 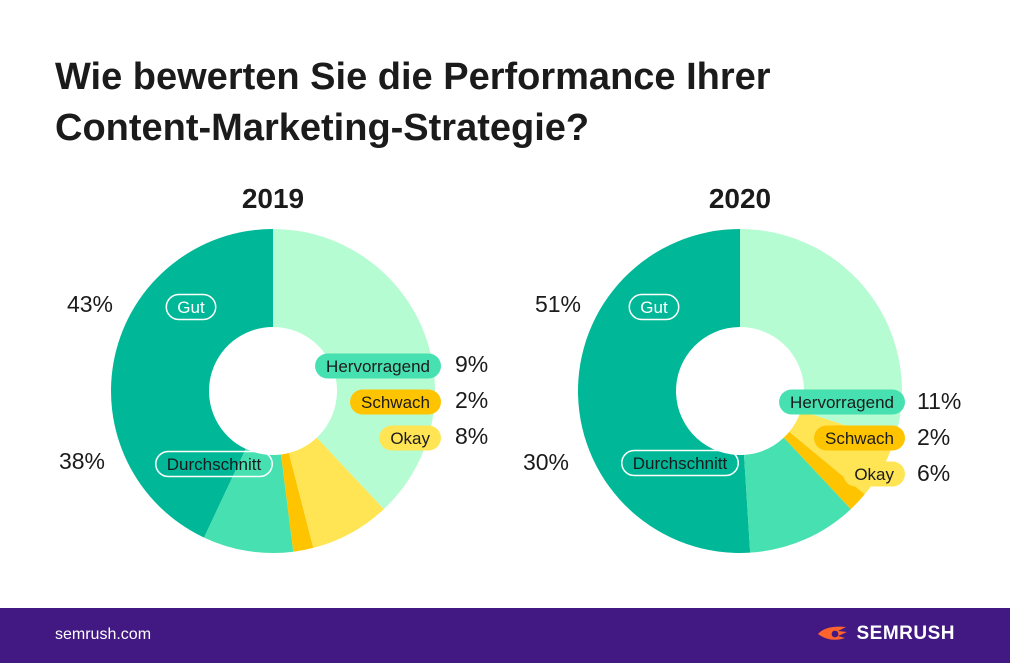 I want to click on category-label-okay-2020: Okay, so click(x=874, y=474).